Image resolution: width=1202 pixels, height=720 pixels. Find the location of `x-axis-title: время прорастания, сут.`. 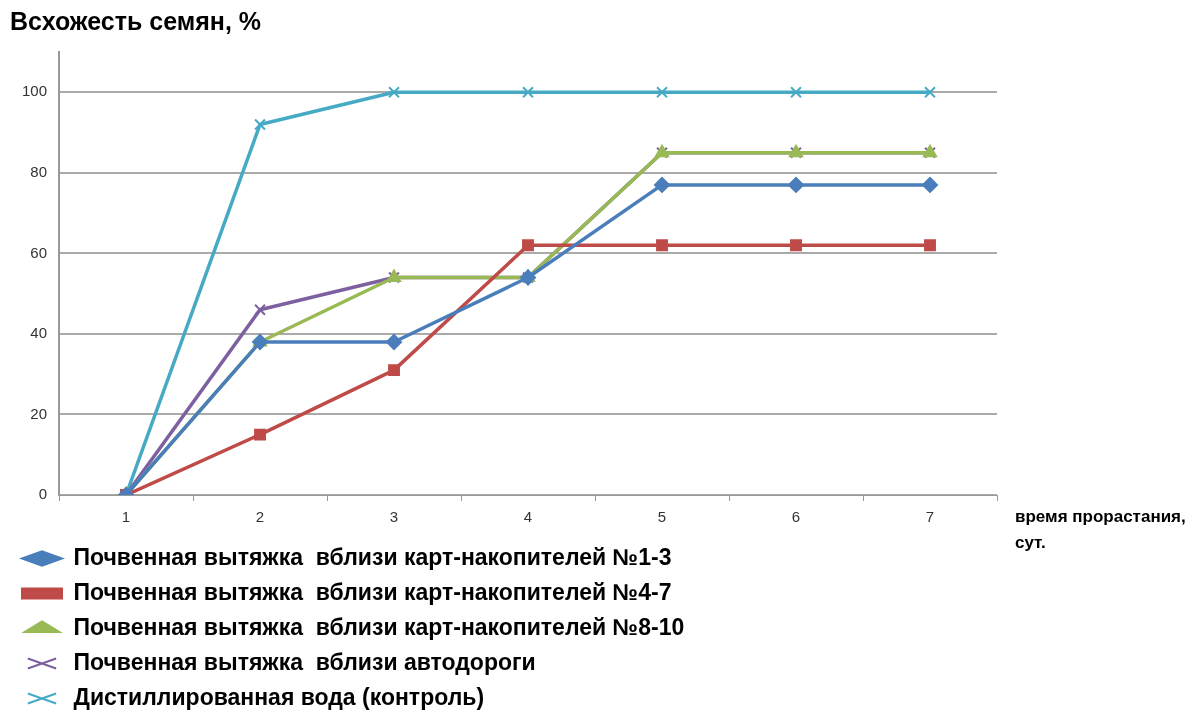

x-axis-title: время прорастания, сут. is located at coordinates (1100, 530).